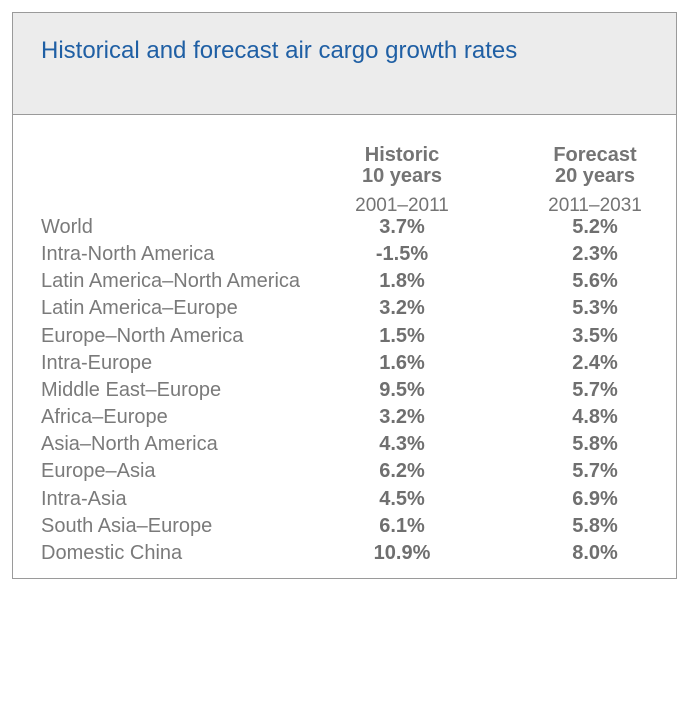  I want to click on forecast-value: 4.8%, so click(595, 417).